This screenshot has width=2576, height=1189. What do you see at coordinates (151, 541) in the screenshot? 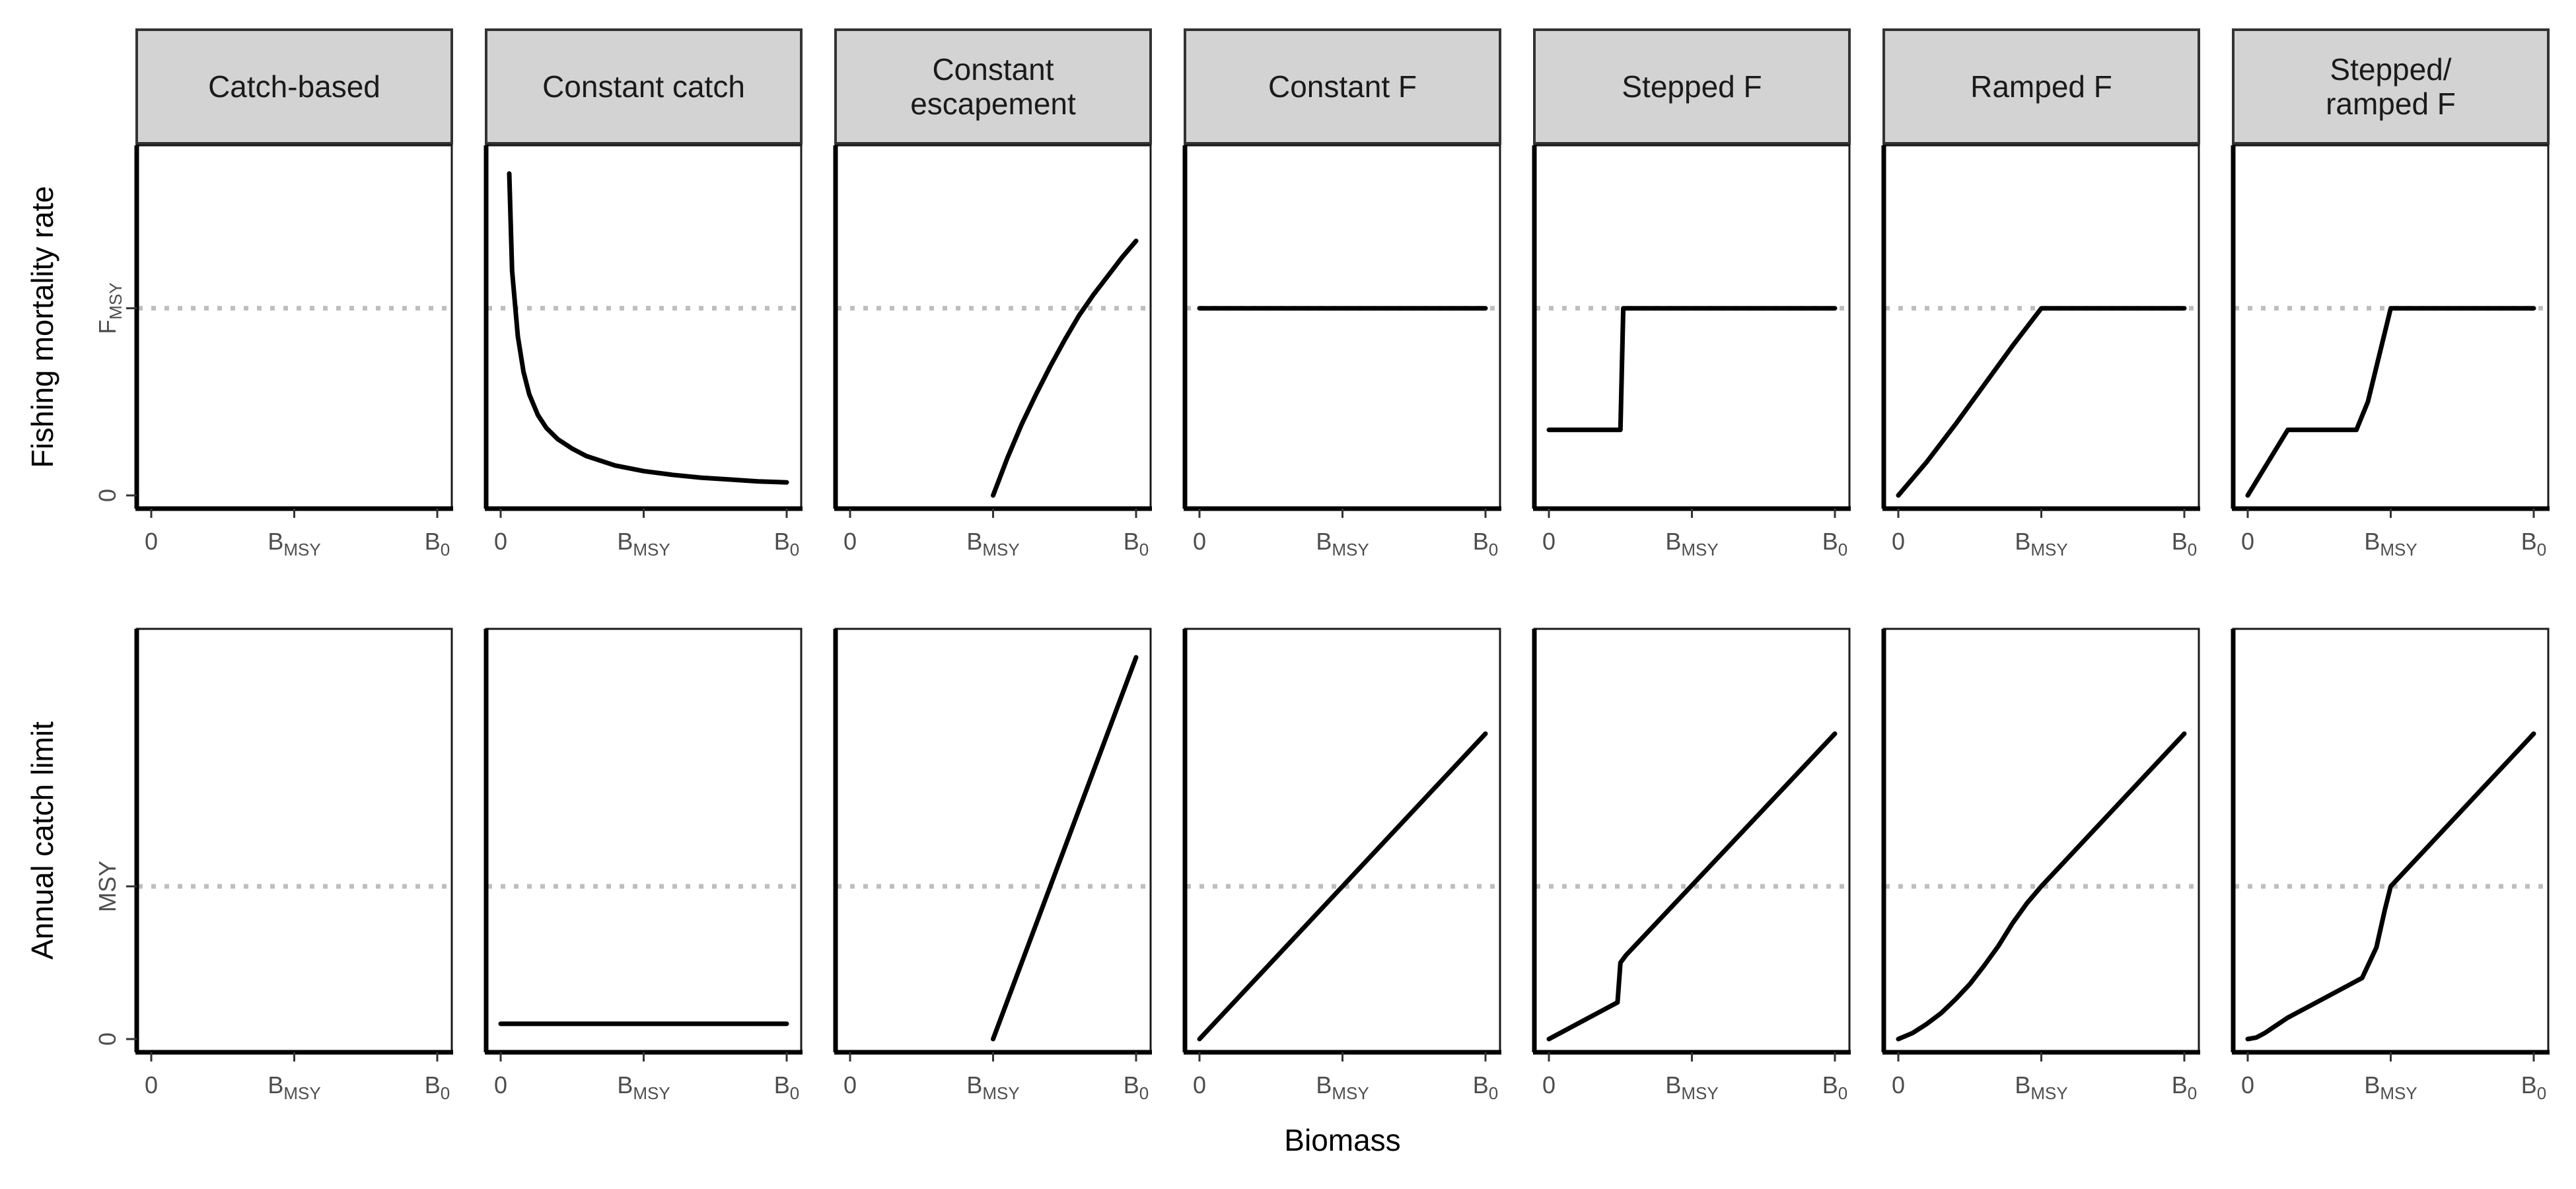
I see `x-tick-label-catch-based-top-0: 0` at bounding box center [151, 541].